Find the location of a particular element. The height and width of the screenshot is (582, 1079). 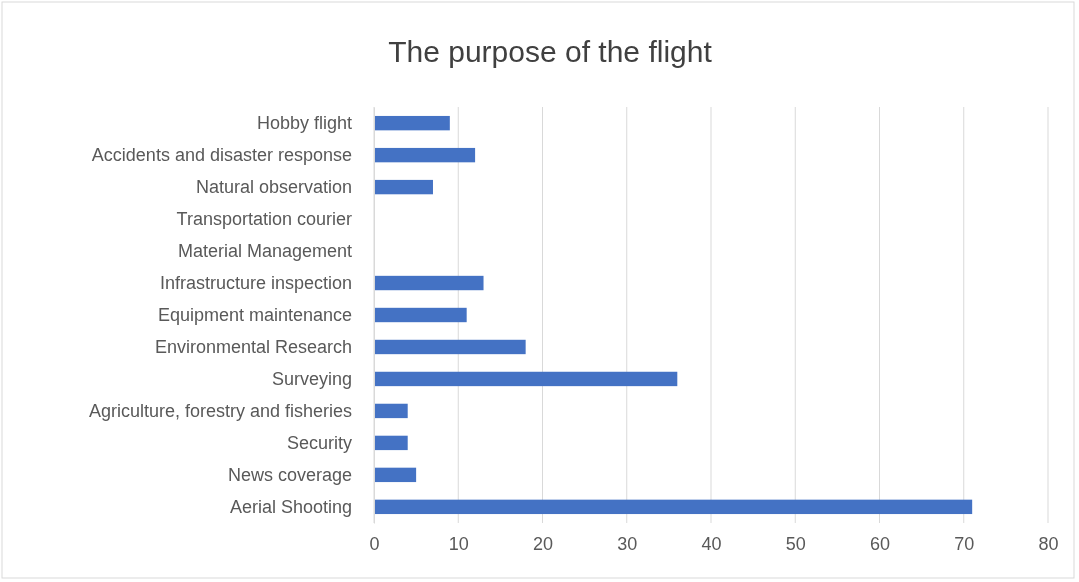

y-tick-label: Natural observation is located at coordinates (273, 186).